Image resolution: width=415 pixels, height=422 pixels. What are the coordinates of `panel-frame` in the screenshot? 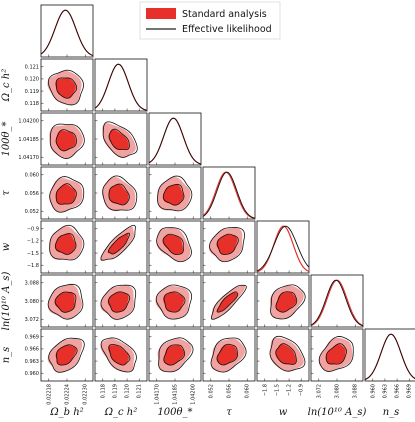 It's located at (175, 139).